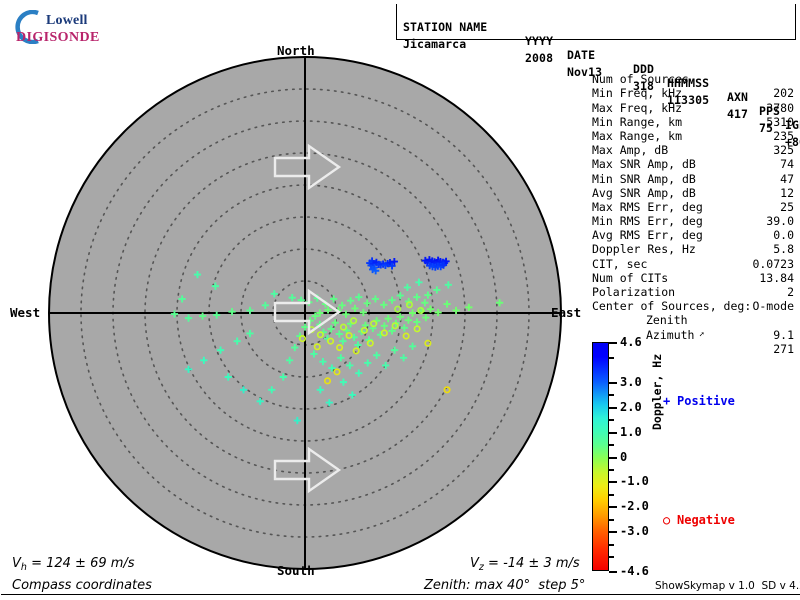 The height and width of the screenshot is (600, 800). What do you see at coordinates (667, 401) in the screenshot?
I see `legend-plus-icon: +` at bounding box center [667, 401].